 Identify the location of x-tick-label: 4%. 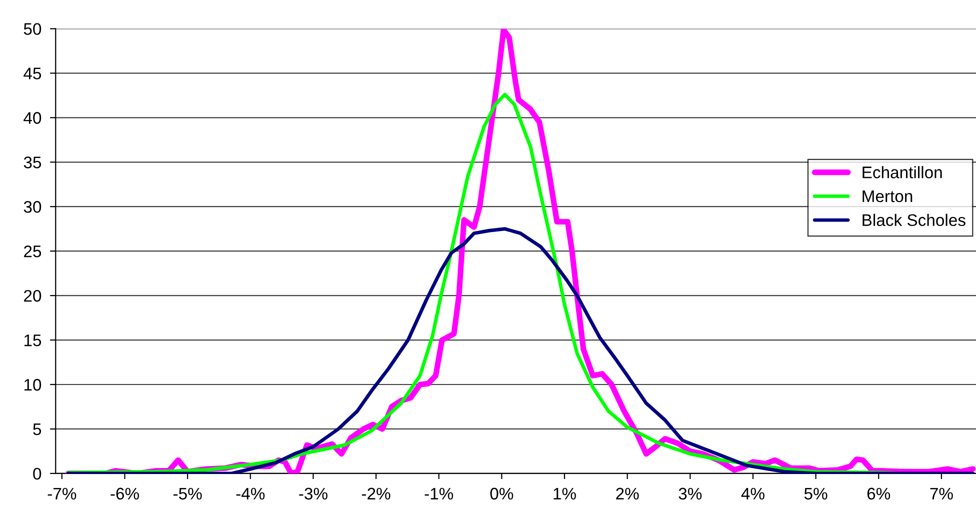
(752, 494).